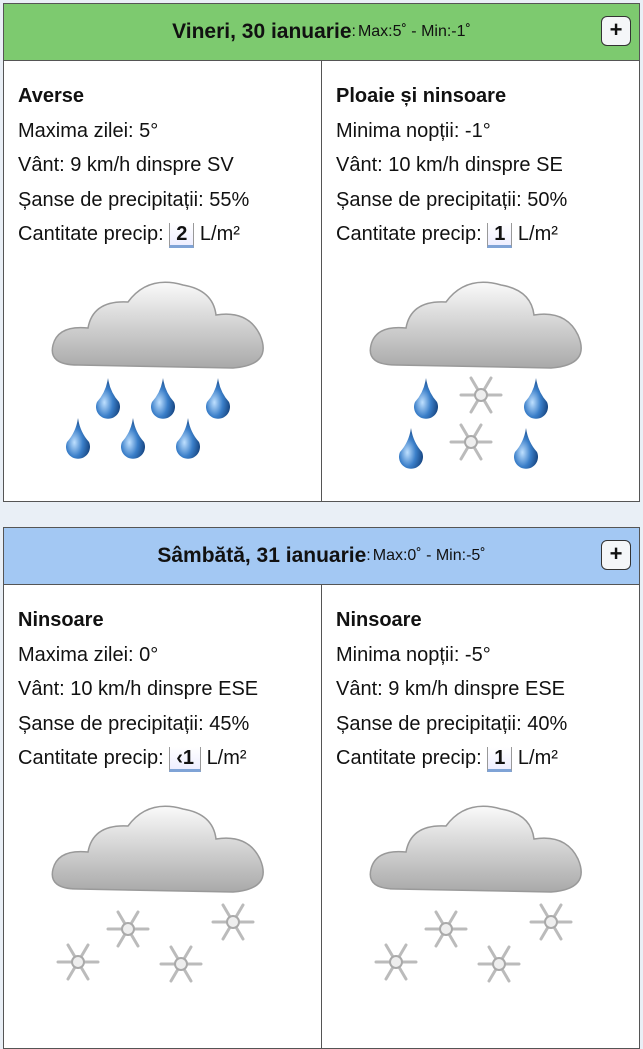 This screenshot has width=643, height=1049. Describe the element at coordinates (452, 199) in the screenshot. I see `precip-chance: Șanse de precipitații: 50%` at that location.